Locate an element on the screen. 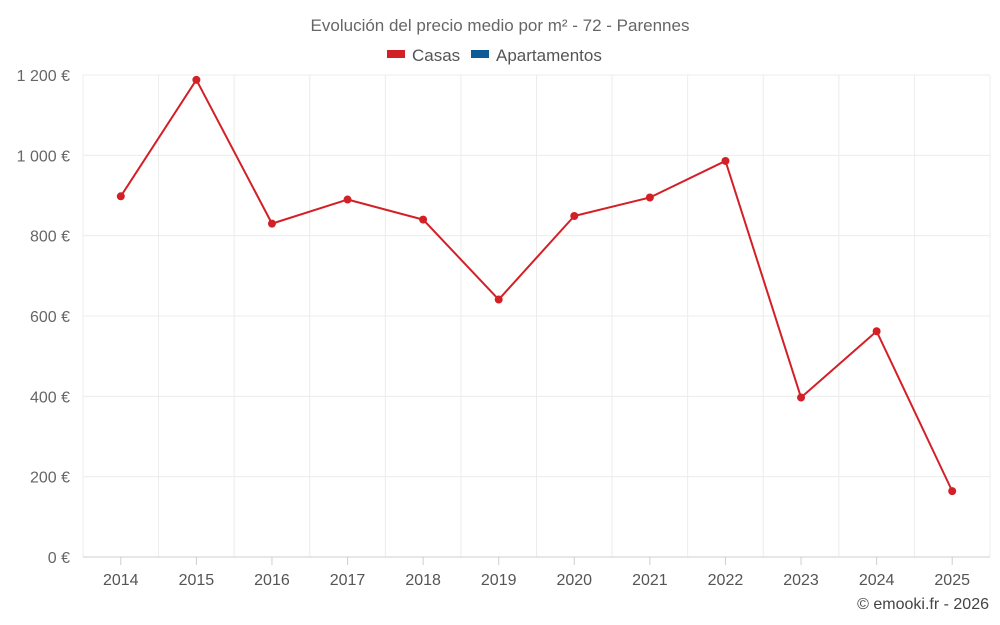 This screenshot has width=1000, height=625. legend-label-casas: Casas is located at coordinates (436, 55).